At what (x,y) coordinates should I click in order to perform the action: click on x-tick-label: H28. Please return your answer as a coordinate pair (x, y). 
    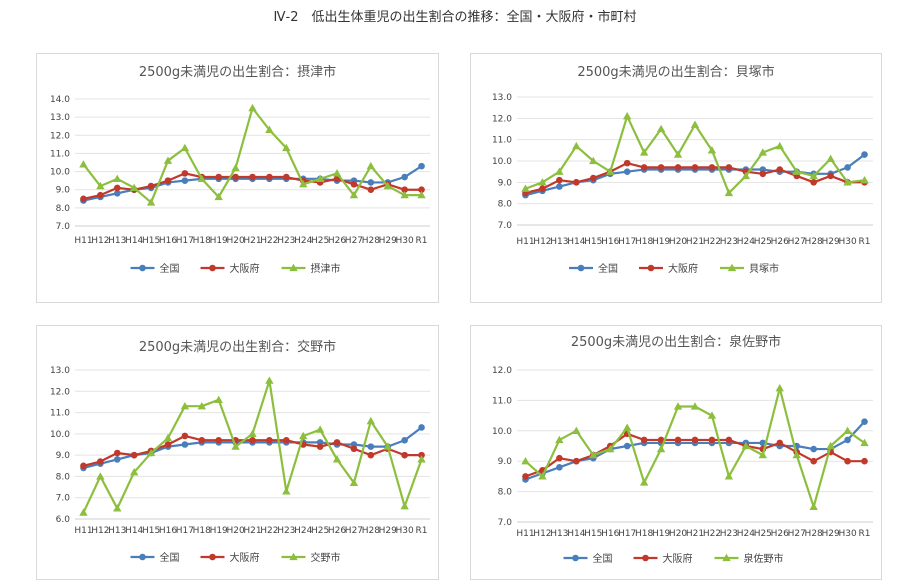
    Looking at the image, I should click on (371, 531).